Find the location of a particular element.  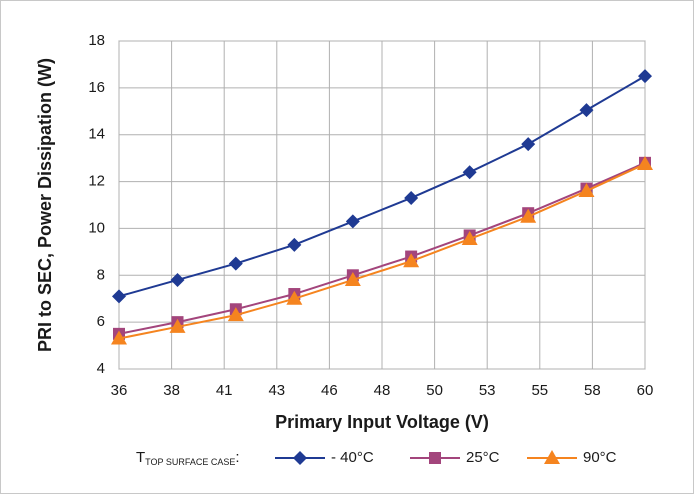

y-tick-label: 8 is located at coordinates (101, 274).